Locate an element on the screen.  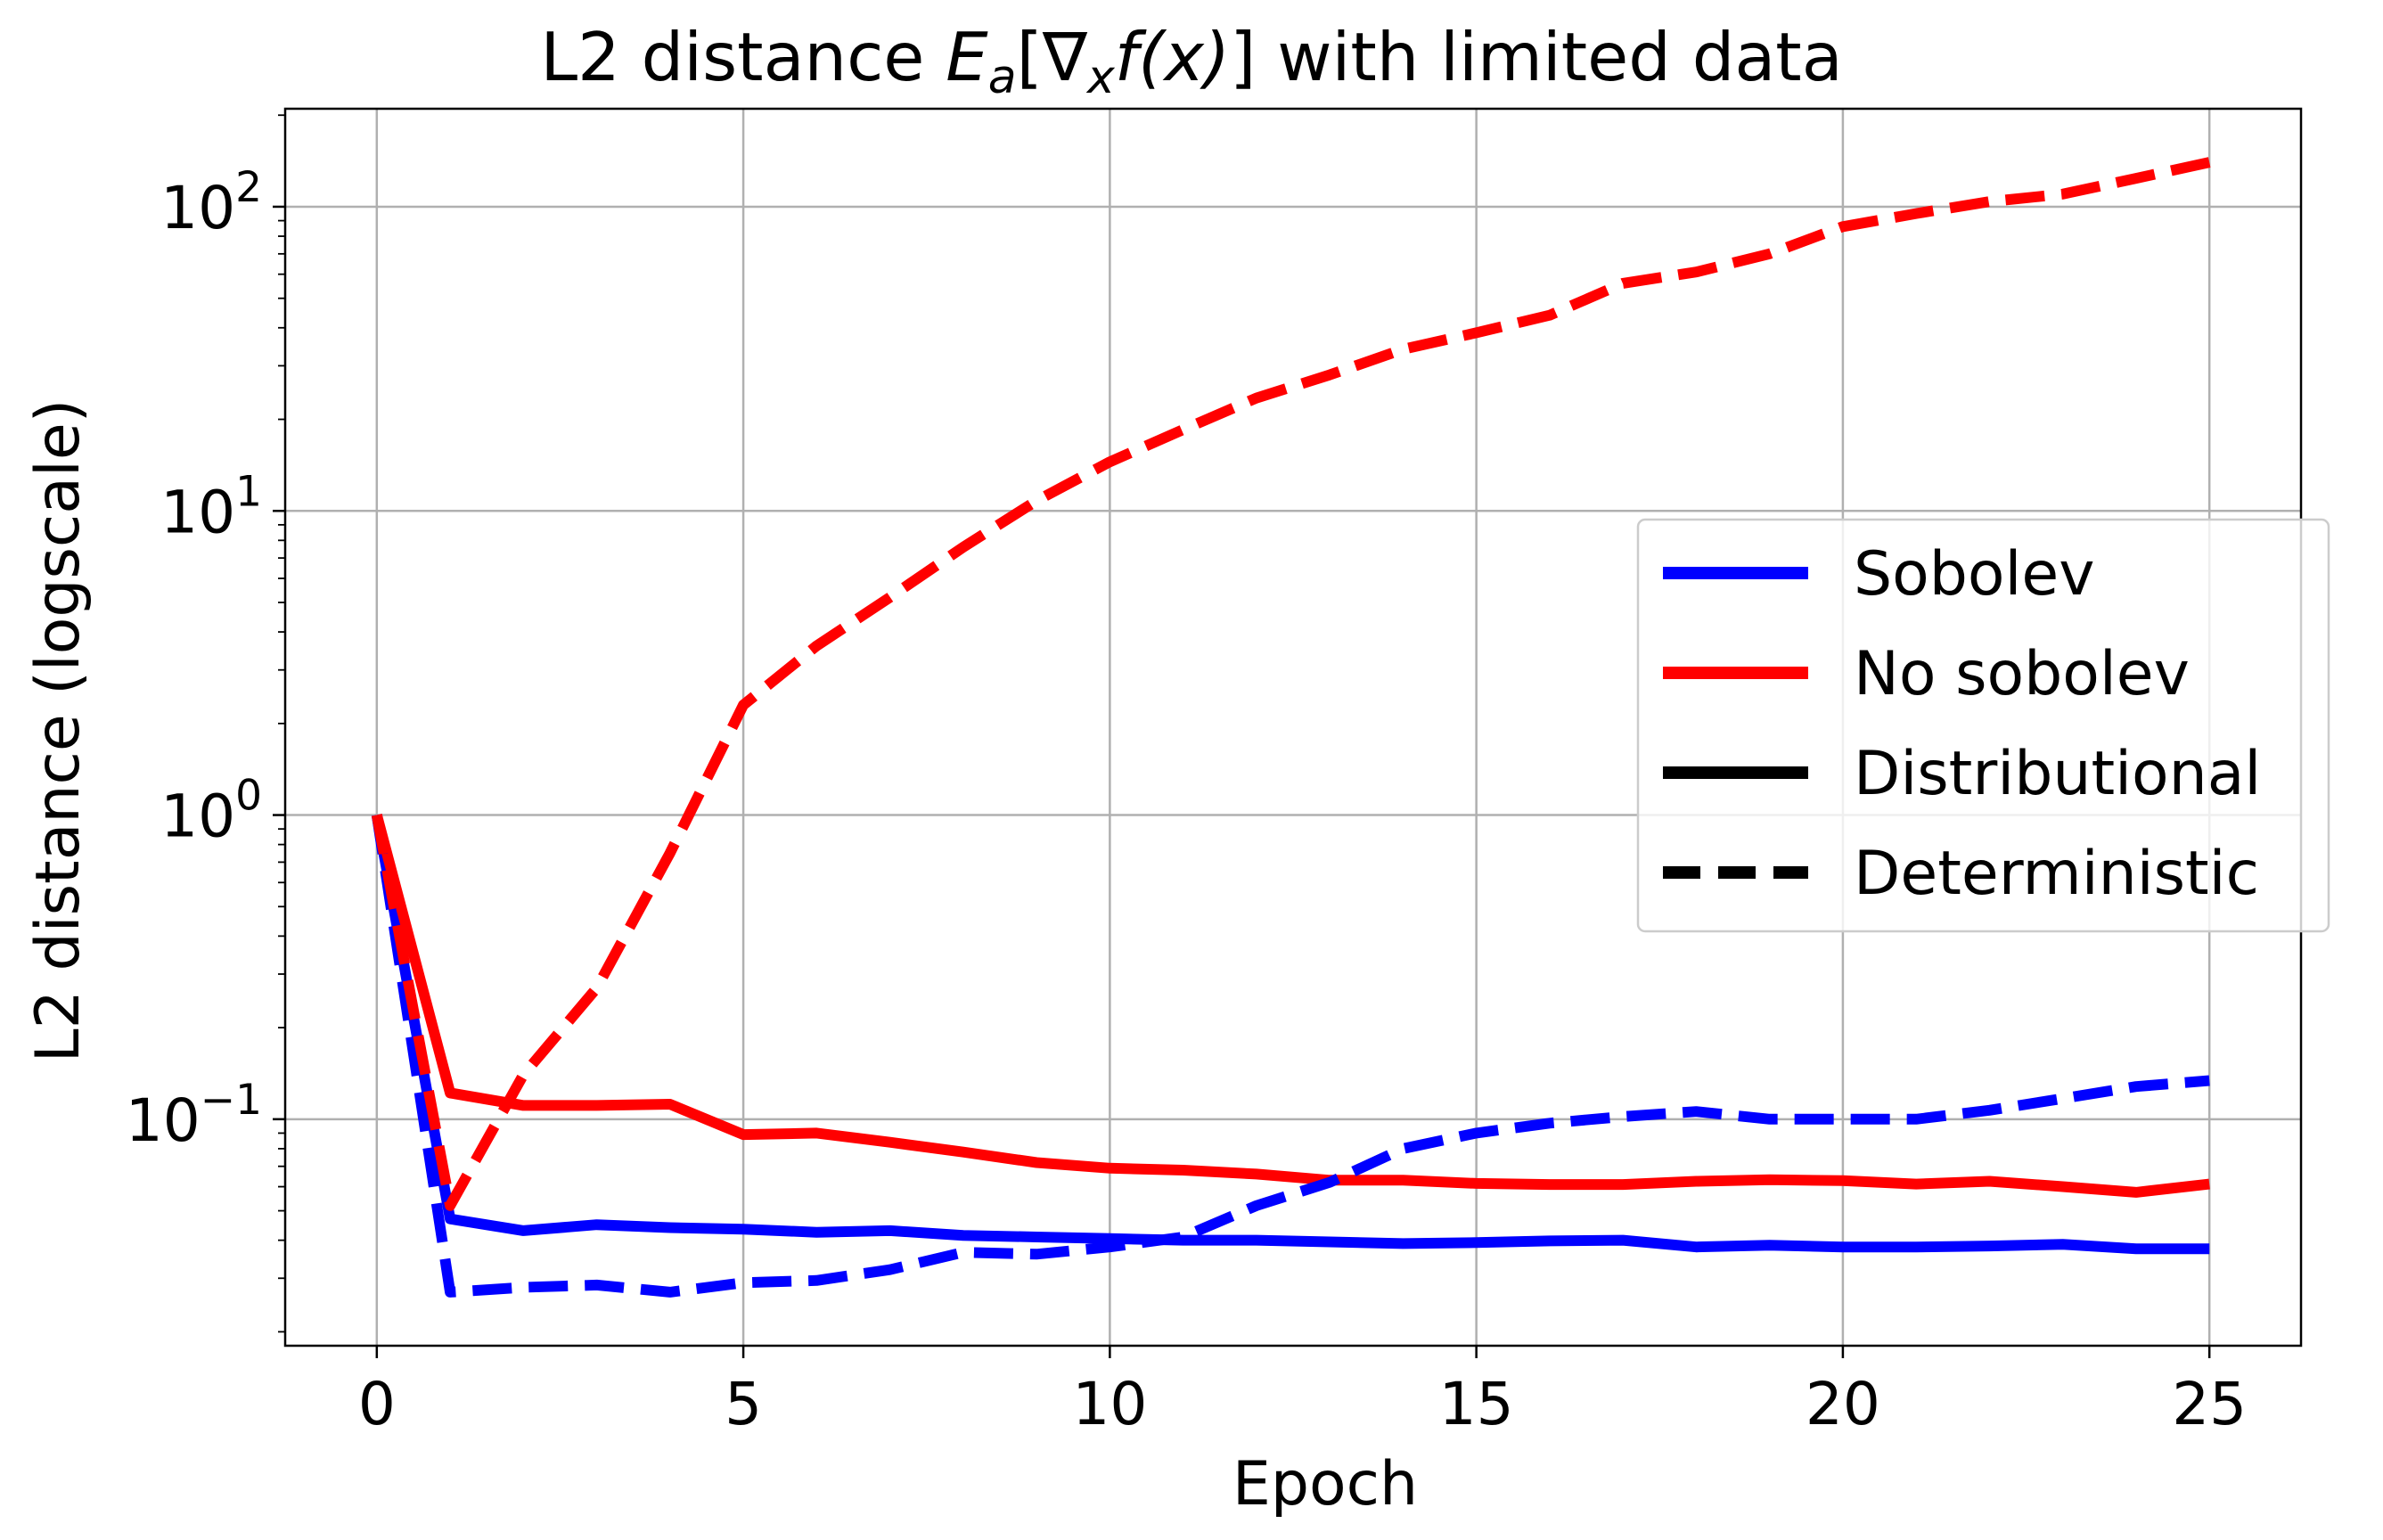
title-math-args: (x) is located at coordinates (1184, 57).